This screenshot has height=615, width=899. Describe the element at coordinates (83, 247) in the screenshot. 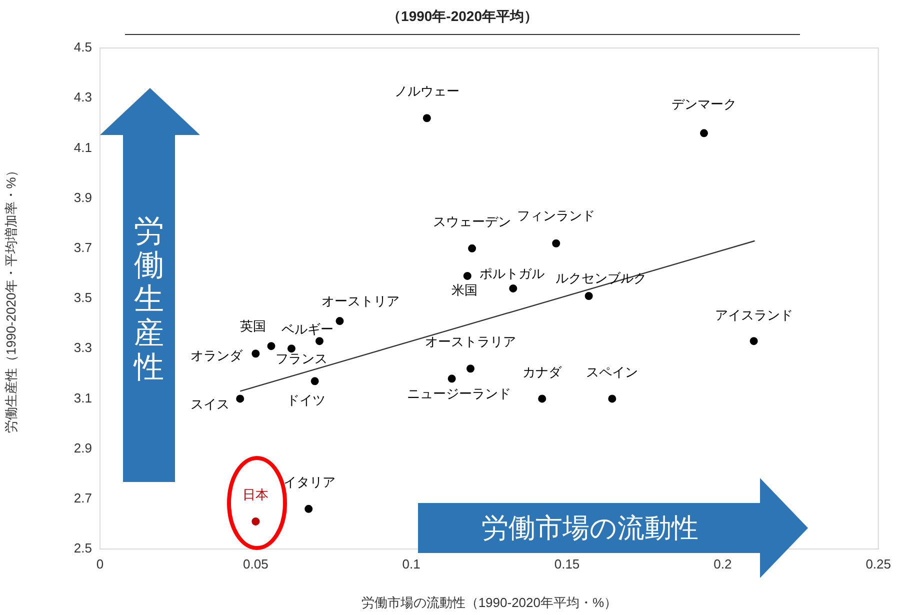

I see `y-tick-label: 3.7` at that location.